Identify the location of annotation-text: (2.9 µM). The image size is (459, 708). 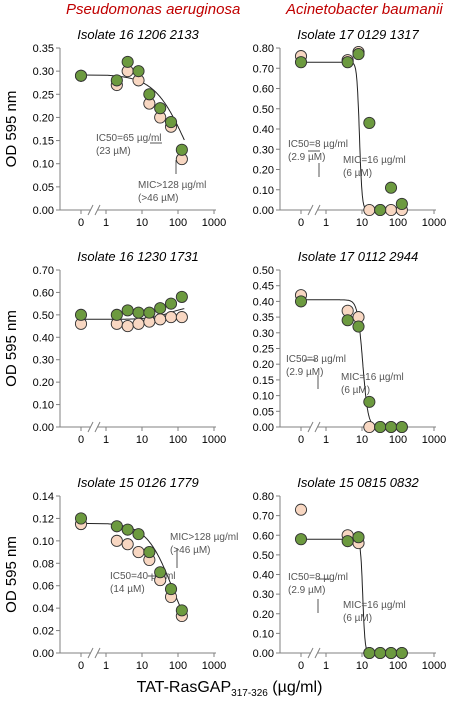
(306, 157).